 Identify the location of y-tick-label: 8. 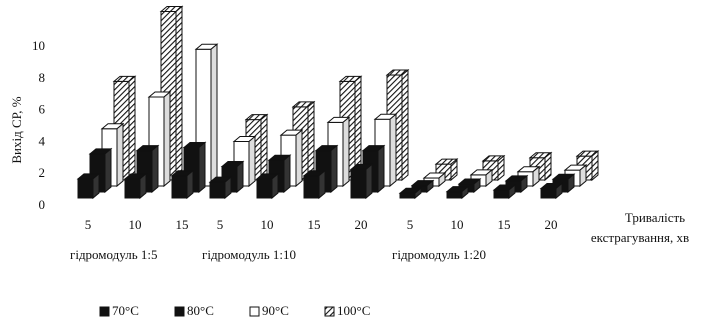
(42, 77).